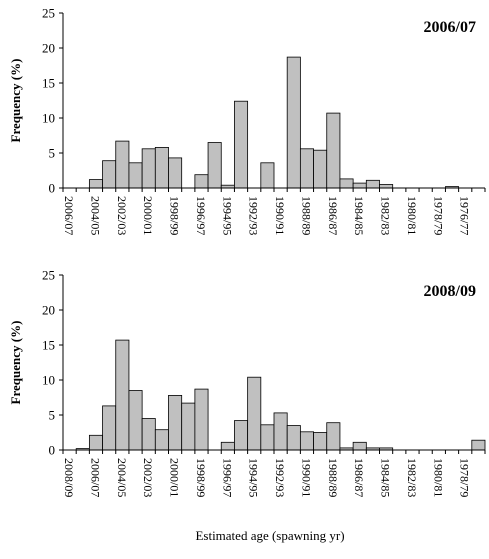 The image size is (489, 559). I want to click on panel-title: 2006/07, so click(450, 27).